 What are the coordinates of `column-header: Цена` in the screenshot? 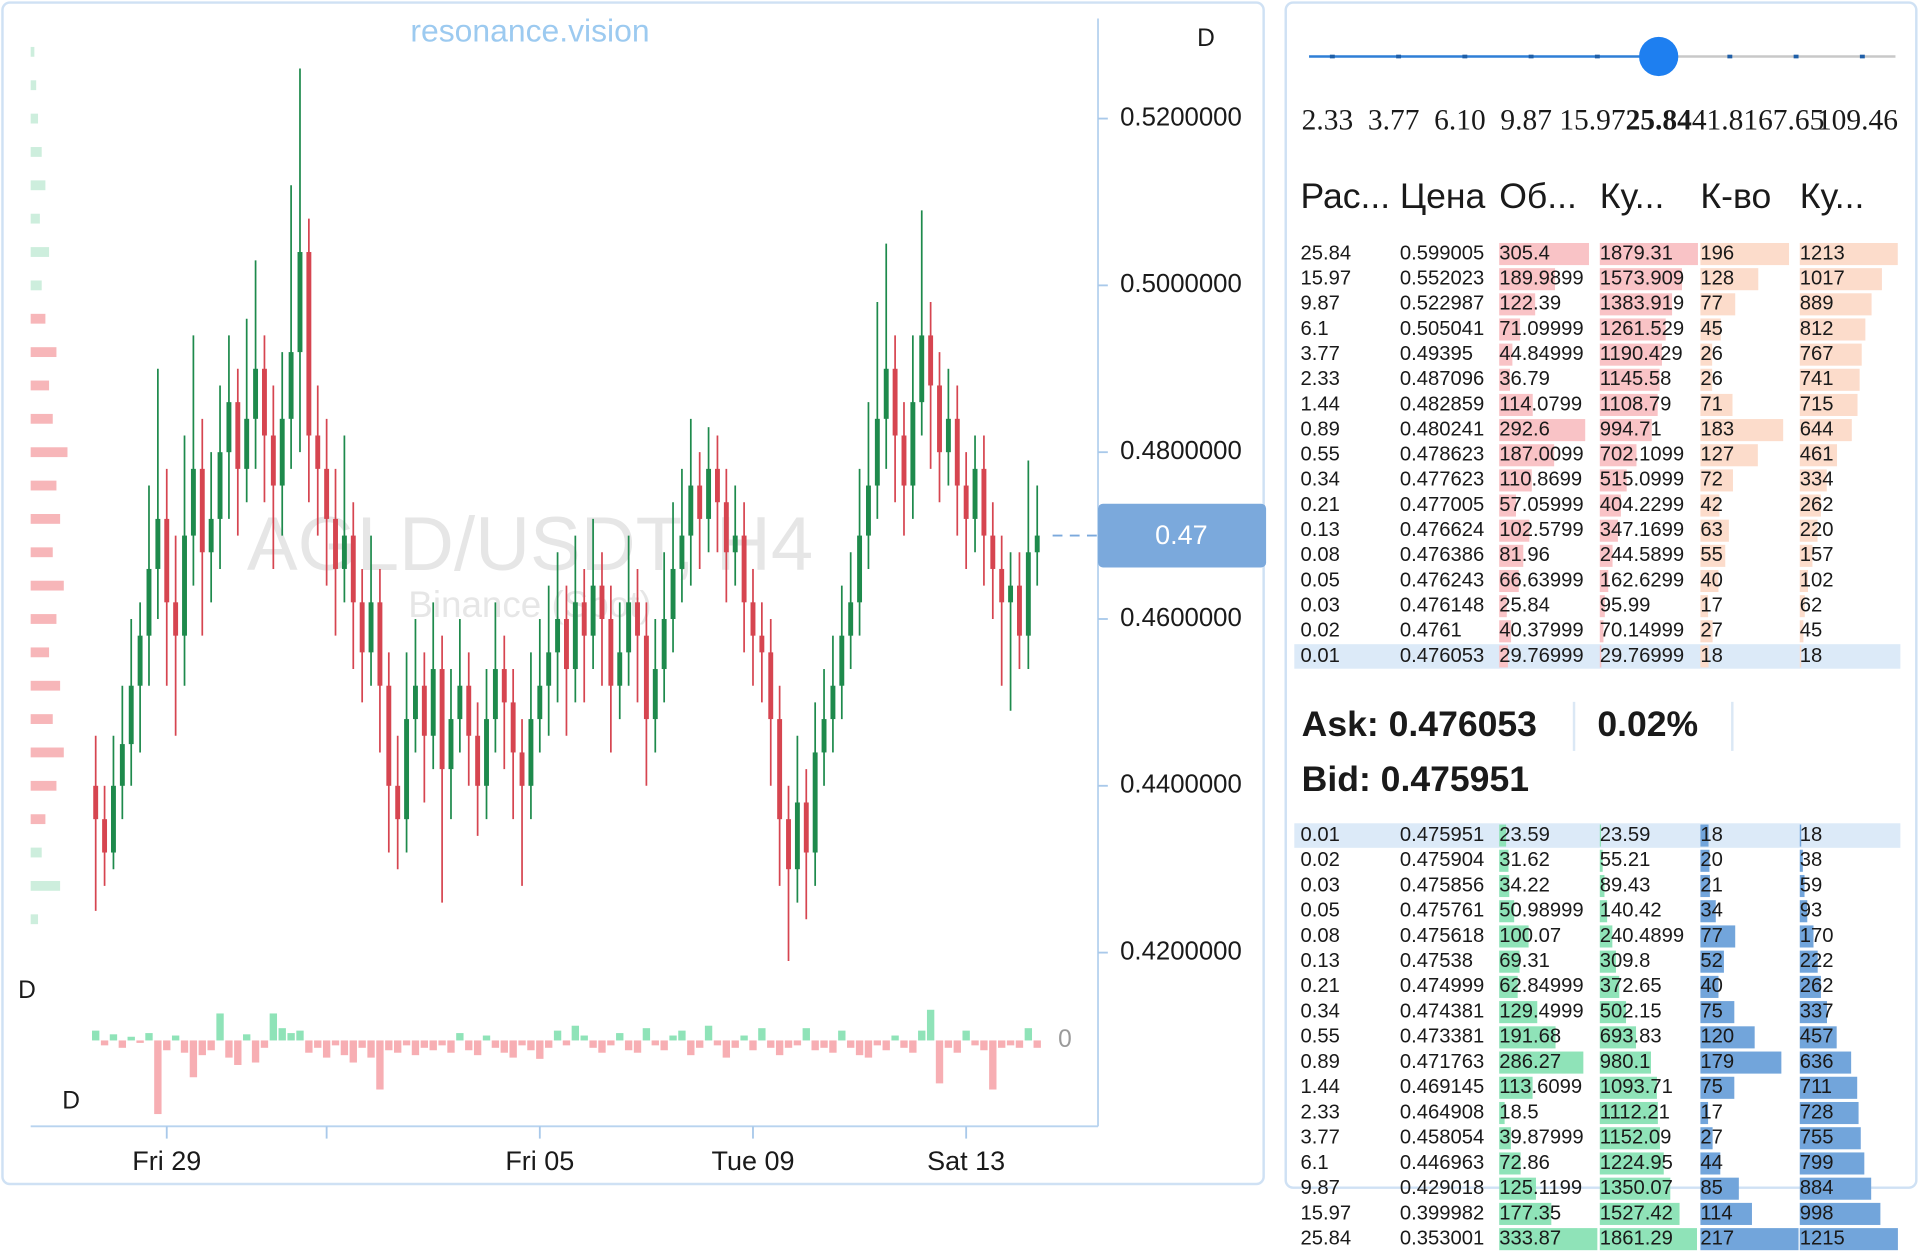 It's located at (1443, 196).